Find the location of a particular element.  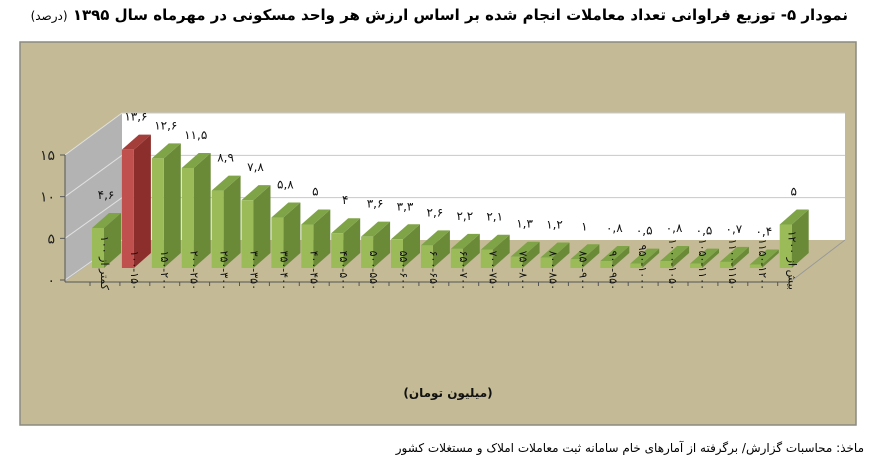

x-tick-label: ۴۰۰-۴۵۰ is located at coordinates (313, 270).